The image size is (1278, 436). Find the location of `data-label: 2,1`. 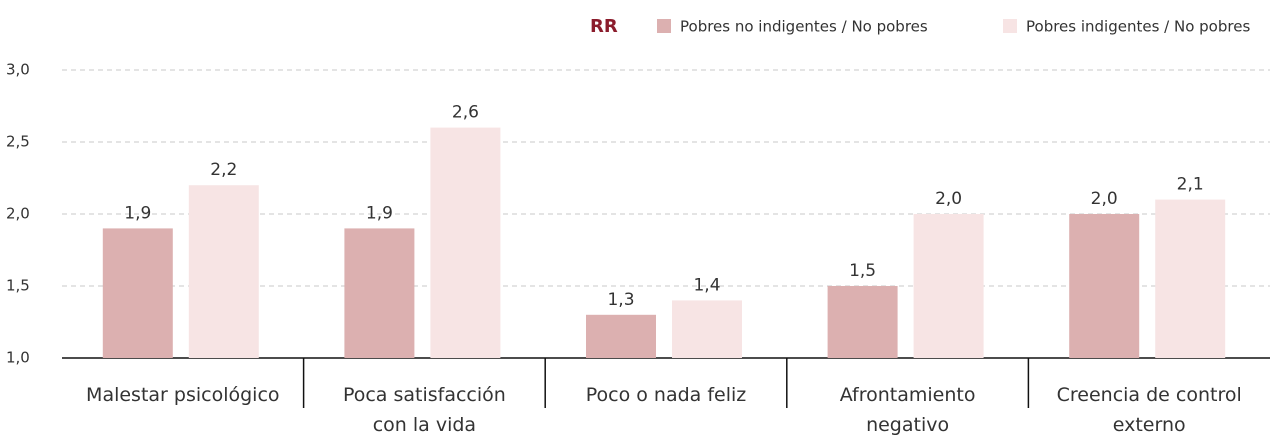

data-label: 2,1 is located at coordinates (1190, 185).